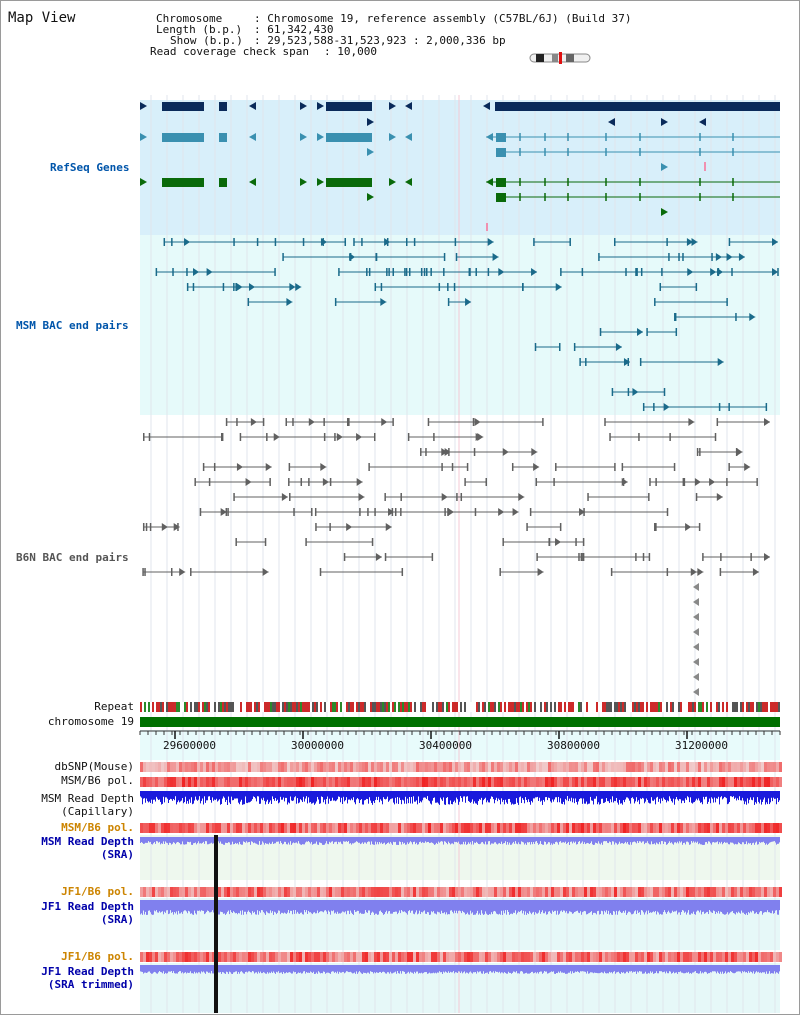 Image resolution: width=800 pixels, height=1015 pixels. Describe the element at coordinates (72, 557) in the screenshot. I see `band-label-b6n-bac: B6N BAC end pairs` at that location.